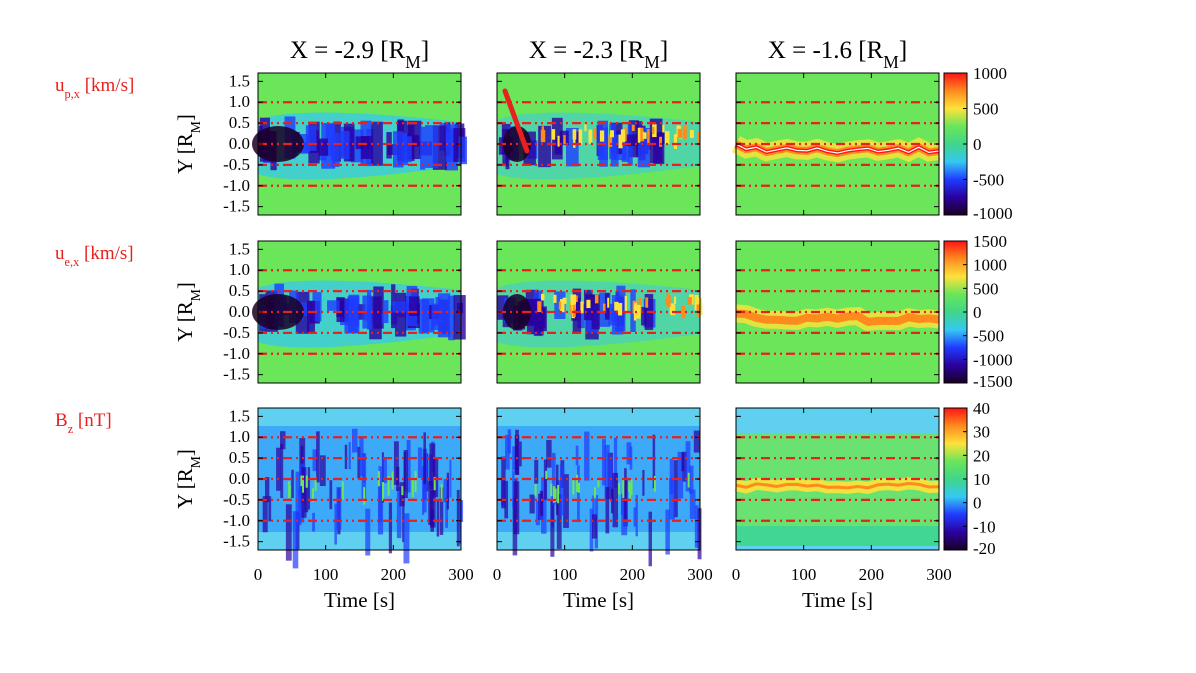 This screenshot has width=1196, height=673. What do you see at coordinates (939, 574) in the screenshot?
I see `x-tick-label: 300` at bounding box center [939, 574].